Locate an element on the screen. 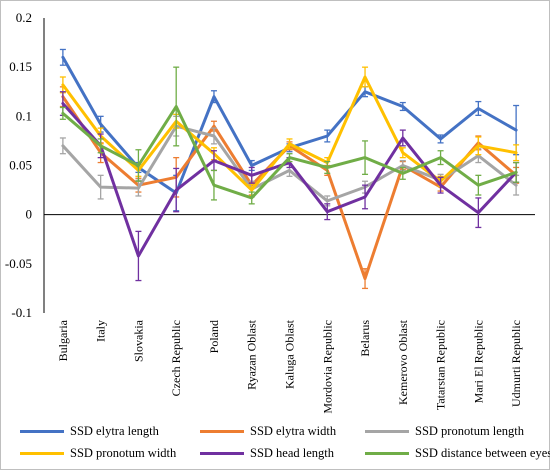 This screenshot has height=470, width=550. x-tick-label: Slovakia is located at coordinates (138, 340).